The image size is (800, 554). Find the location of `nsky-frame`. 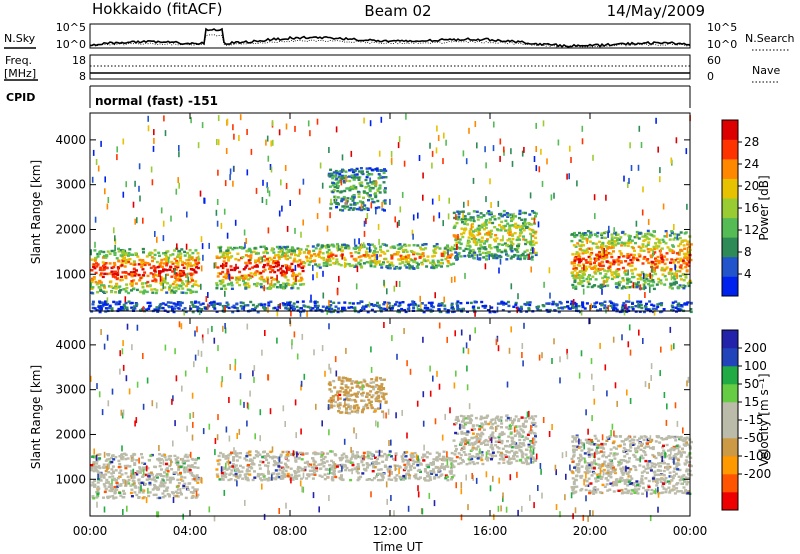

nsky-frame is located at coordinates (390, 36).